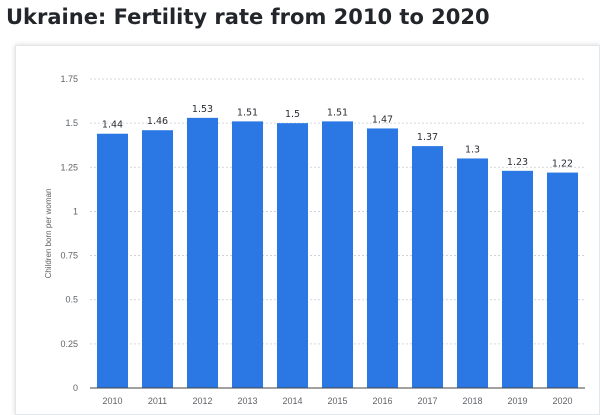  What do you see at coordinates (75, 388) in the screenshot?
I see `y-tick-label: 0` at bounding box center [75, 388].